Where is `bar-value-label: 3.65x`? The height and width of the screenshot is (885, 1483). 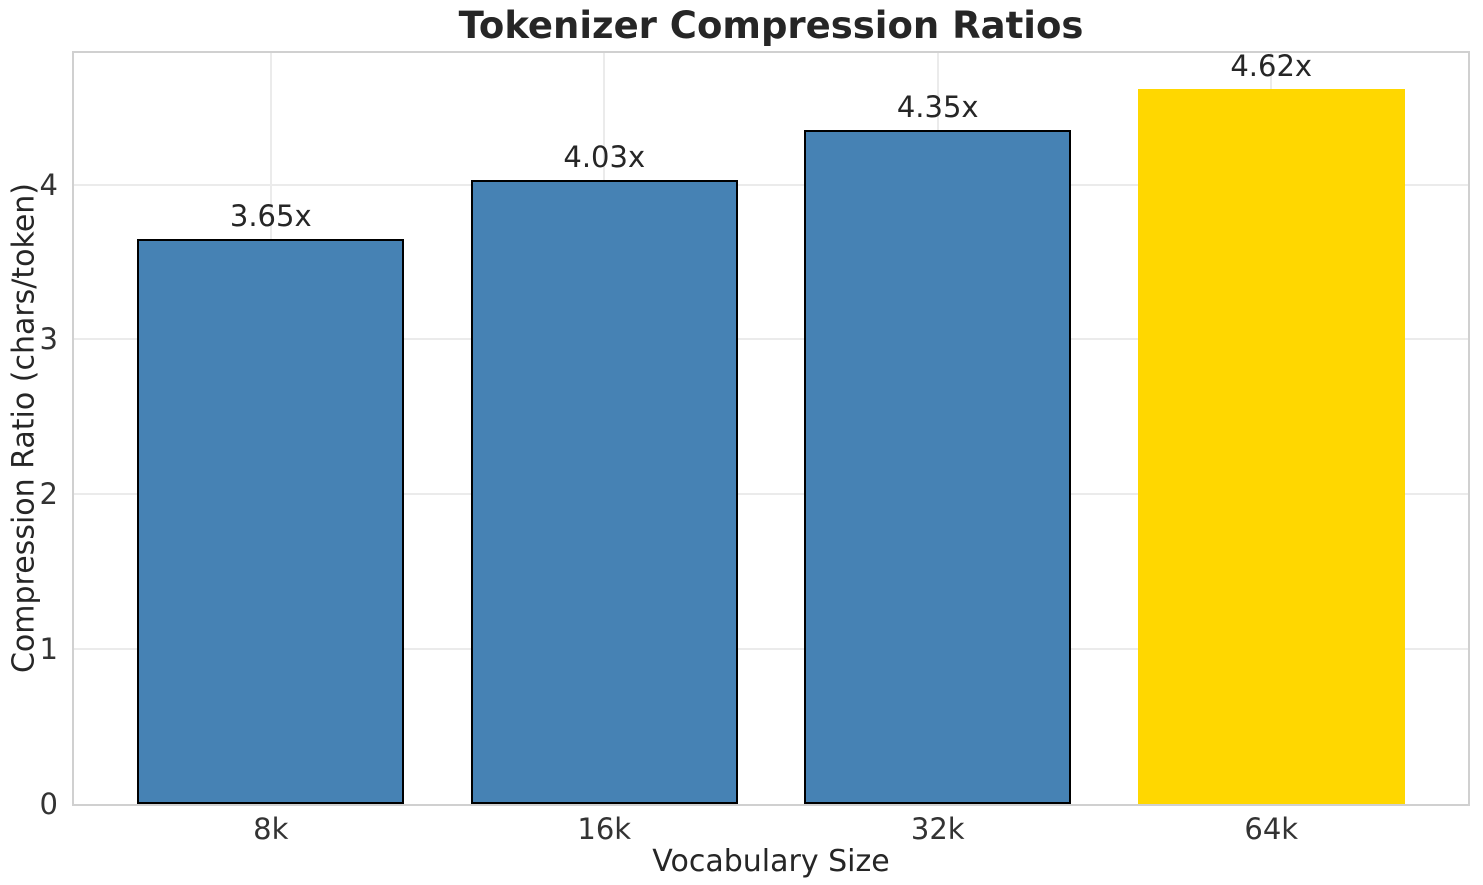
bar-value-label: 3.65x is located at coordinates (270, 215).